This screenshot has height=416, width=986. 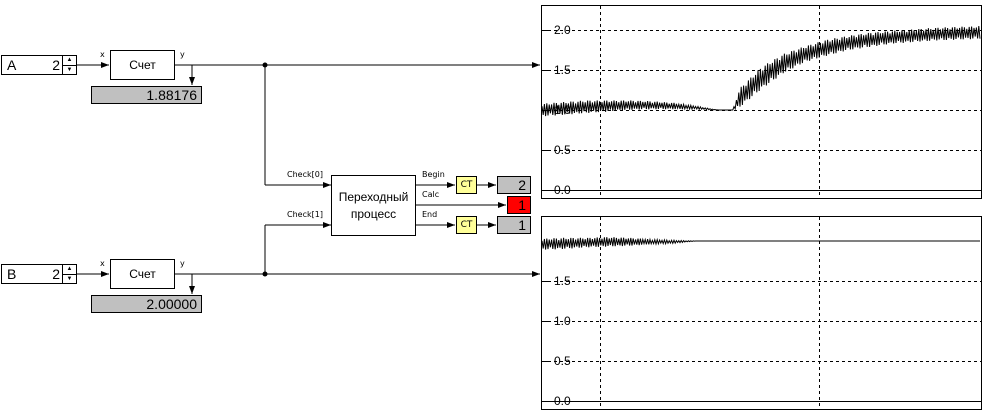 What do you see at coordinates (39, 274) in the screenshot?
I see `input-b-spinbox: B 2 ▲ ▼` at bounding box center [39, 274].